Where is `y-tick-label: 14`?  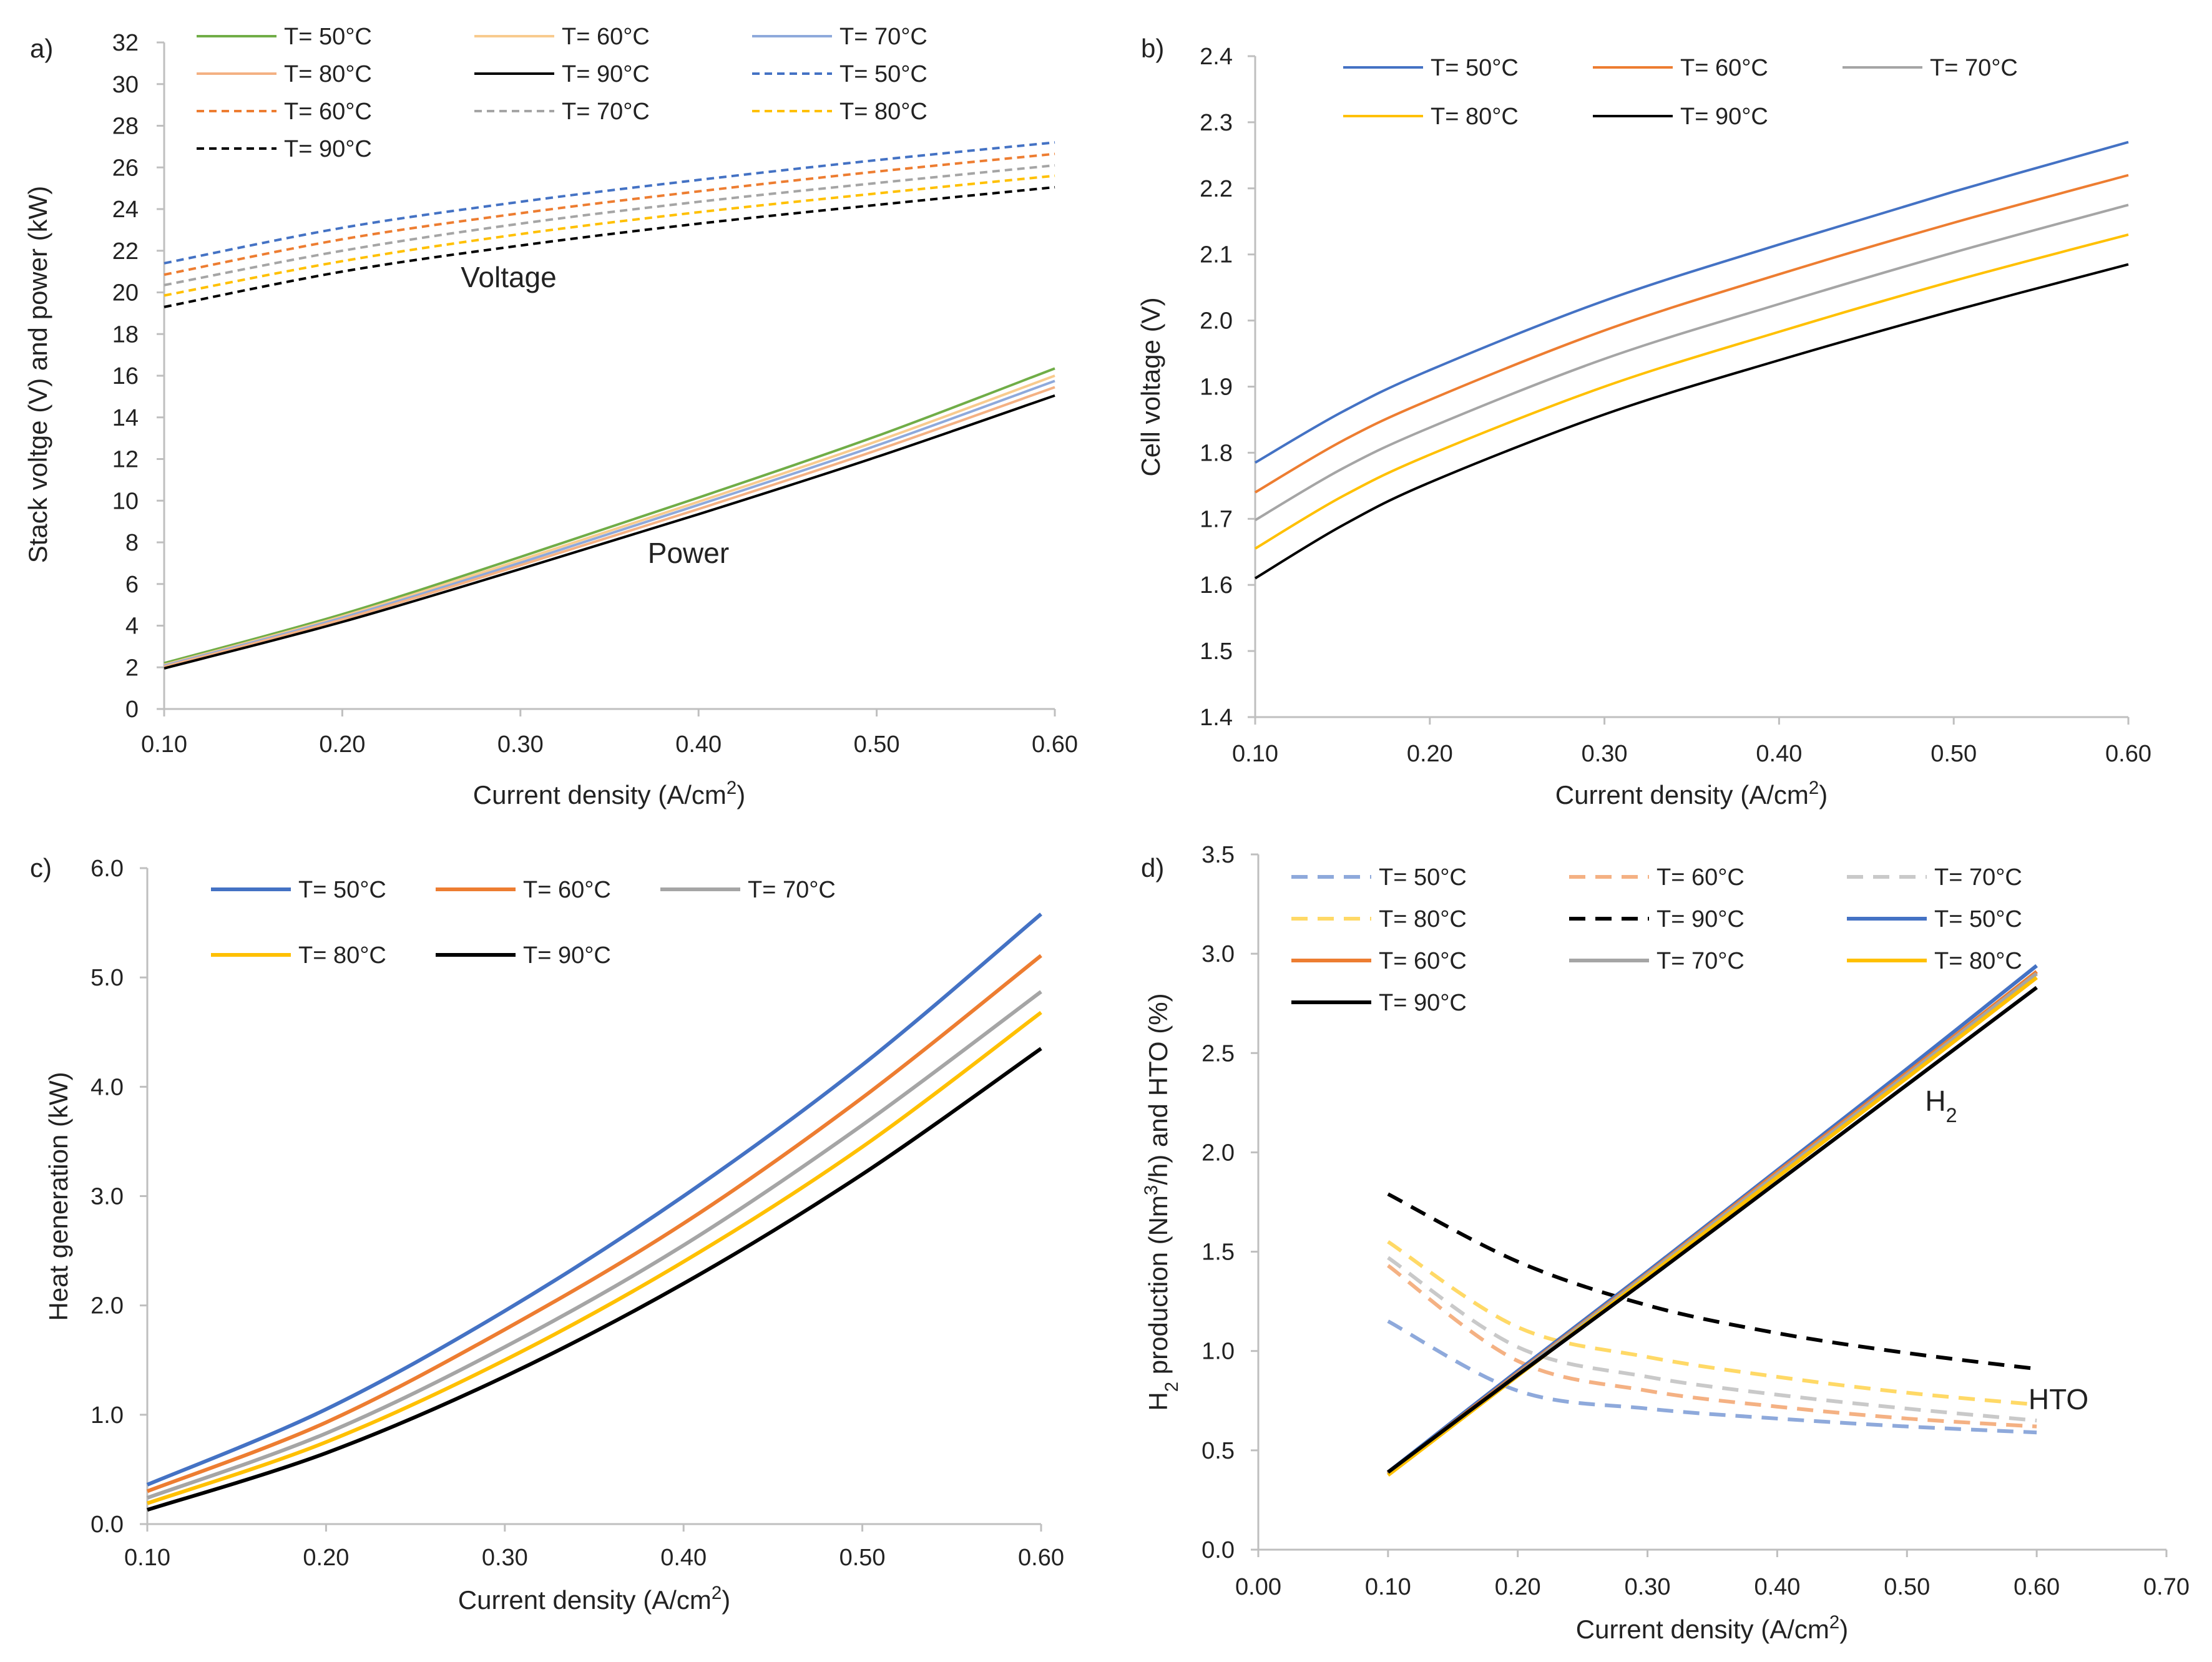
y-tick-label: 14 is located at coordinates (126, 418).